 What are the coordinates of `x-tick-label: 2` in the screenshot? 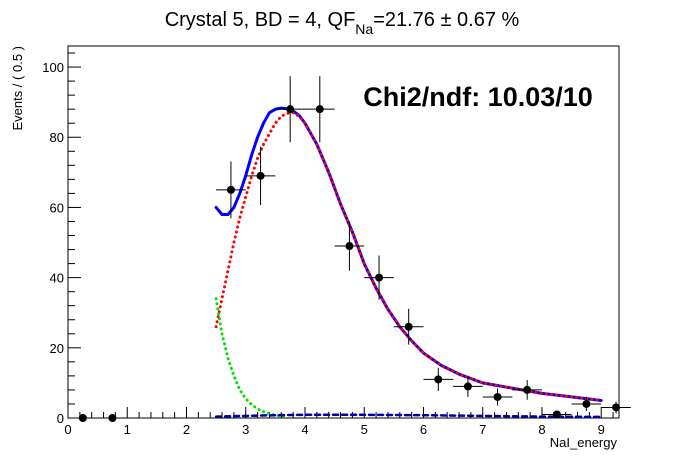 It's located at (186, 429).